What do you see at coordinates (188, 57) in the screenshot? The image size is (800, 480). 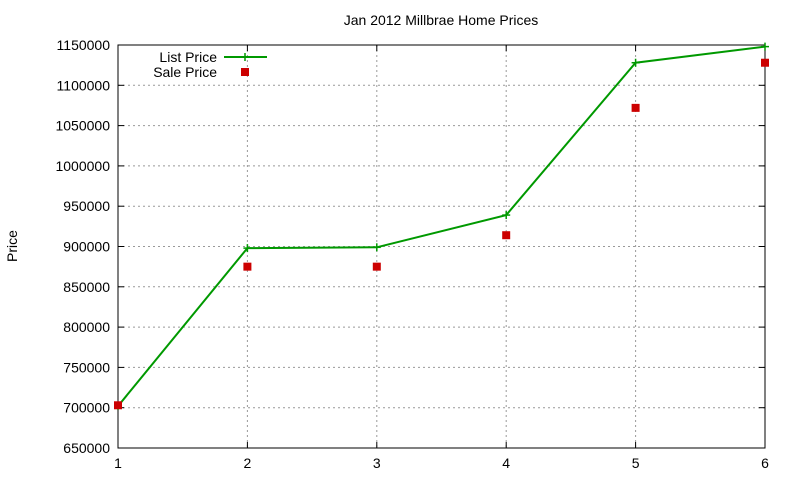 I see `legend-label: List Price` at bounding box center [188, 57].